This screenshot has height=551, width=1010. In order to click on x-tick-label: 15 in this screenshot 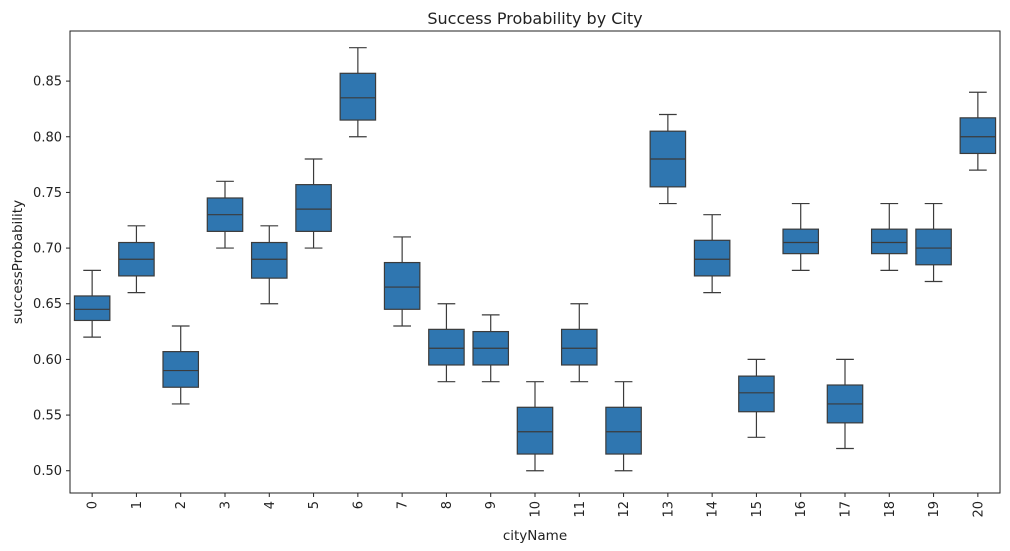, I will do `click(757, 509)`.